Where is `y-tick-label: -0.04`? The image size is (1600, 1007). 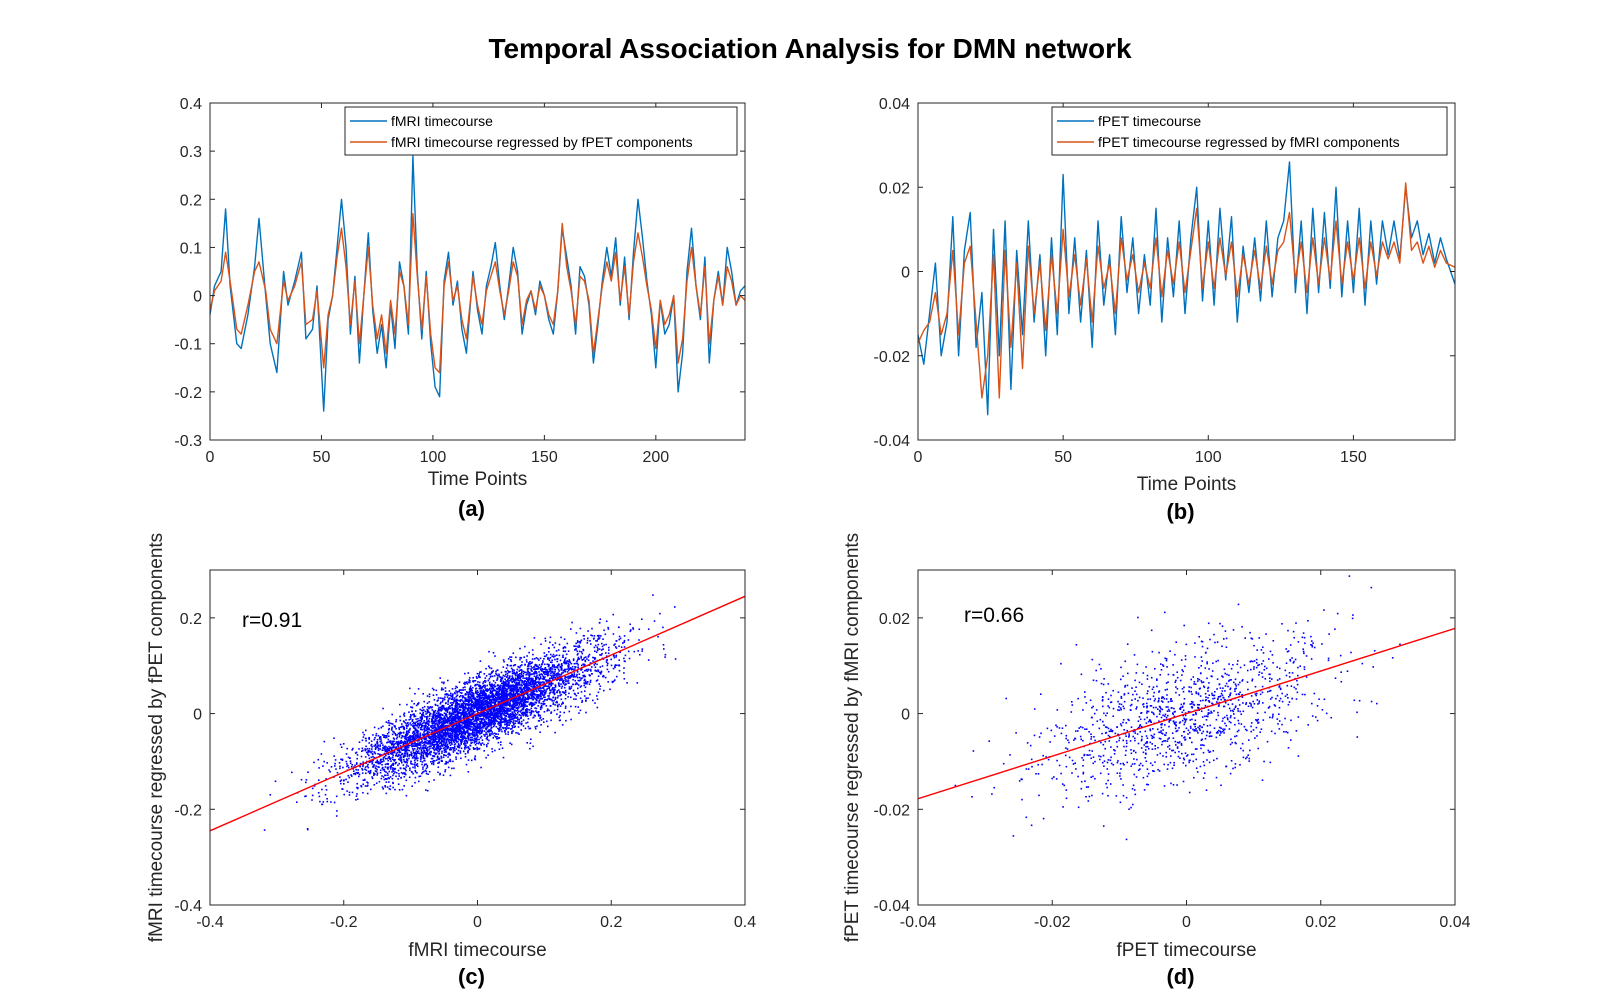 y-tick-label: -0.04 is located at coordinates (892, 441).